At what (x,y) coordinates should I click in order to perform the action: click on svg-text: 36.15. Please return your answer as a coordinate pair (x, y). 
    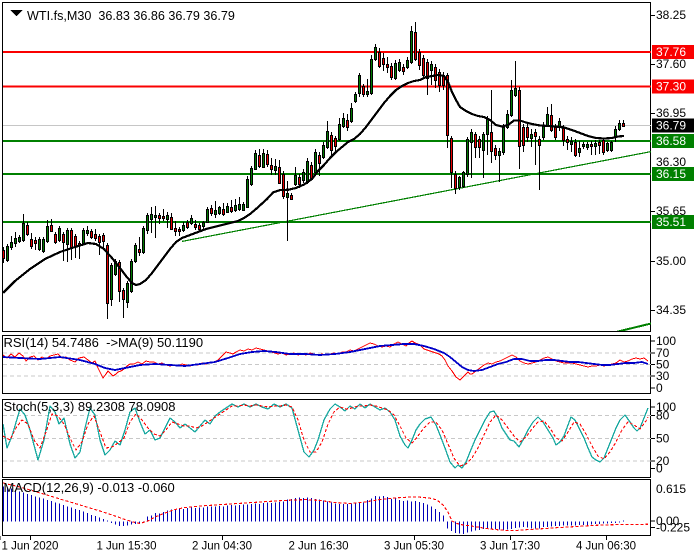
    Looking at the image, I should click on (671, 174).